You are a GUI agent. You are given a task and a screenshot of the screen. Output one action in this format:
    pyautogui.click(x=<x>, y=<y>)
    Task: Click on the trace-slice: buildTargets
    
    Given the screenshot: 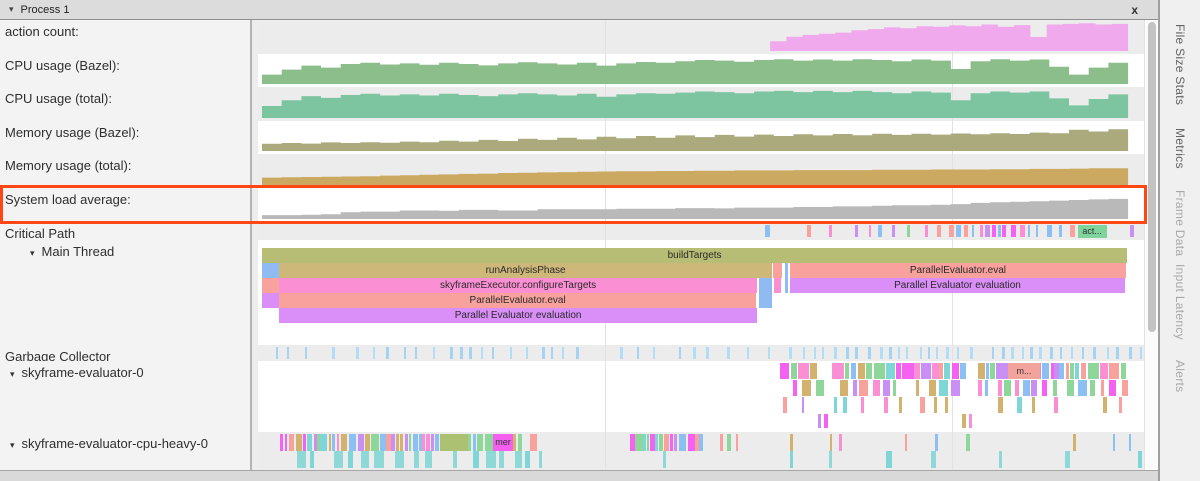 What is the action you would take?
    pyautogui.click(x=695, y=255)
    